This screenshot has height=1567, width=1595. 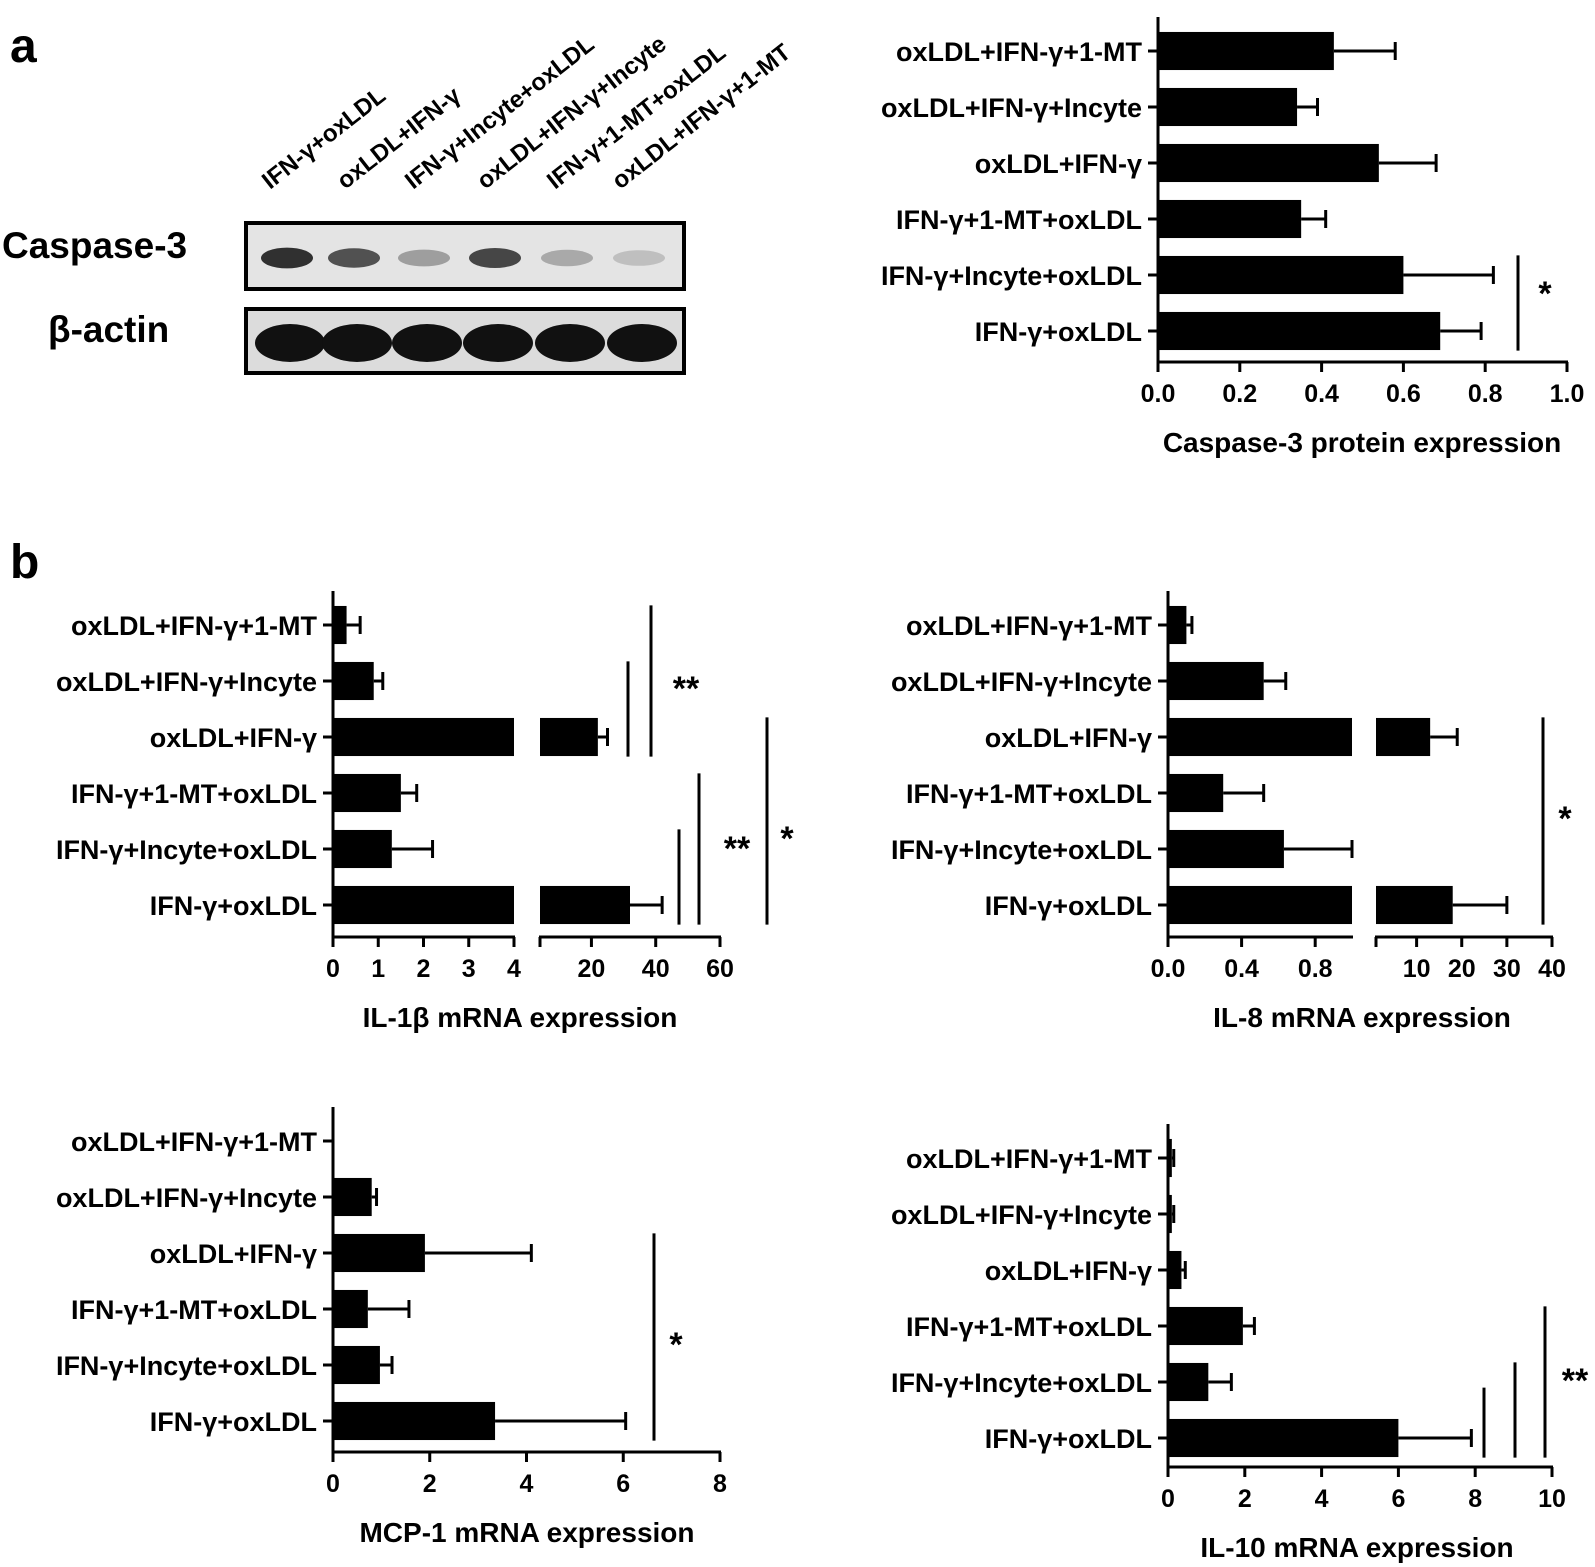 I want to click on blot-row-label: β-actin, so click(x=108, y=329).